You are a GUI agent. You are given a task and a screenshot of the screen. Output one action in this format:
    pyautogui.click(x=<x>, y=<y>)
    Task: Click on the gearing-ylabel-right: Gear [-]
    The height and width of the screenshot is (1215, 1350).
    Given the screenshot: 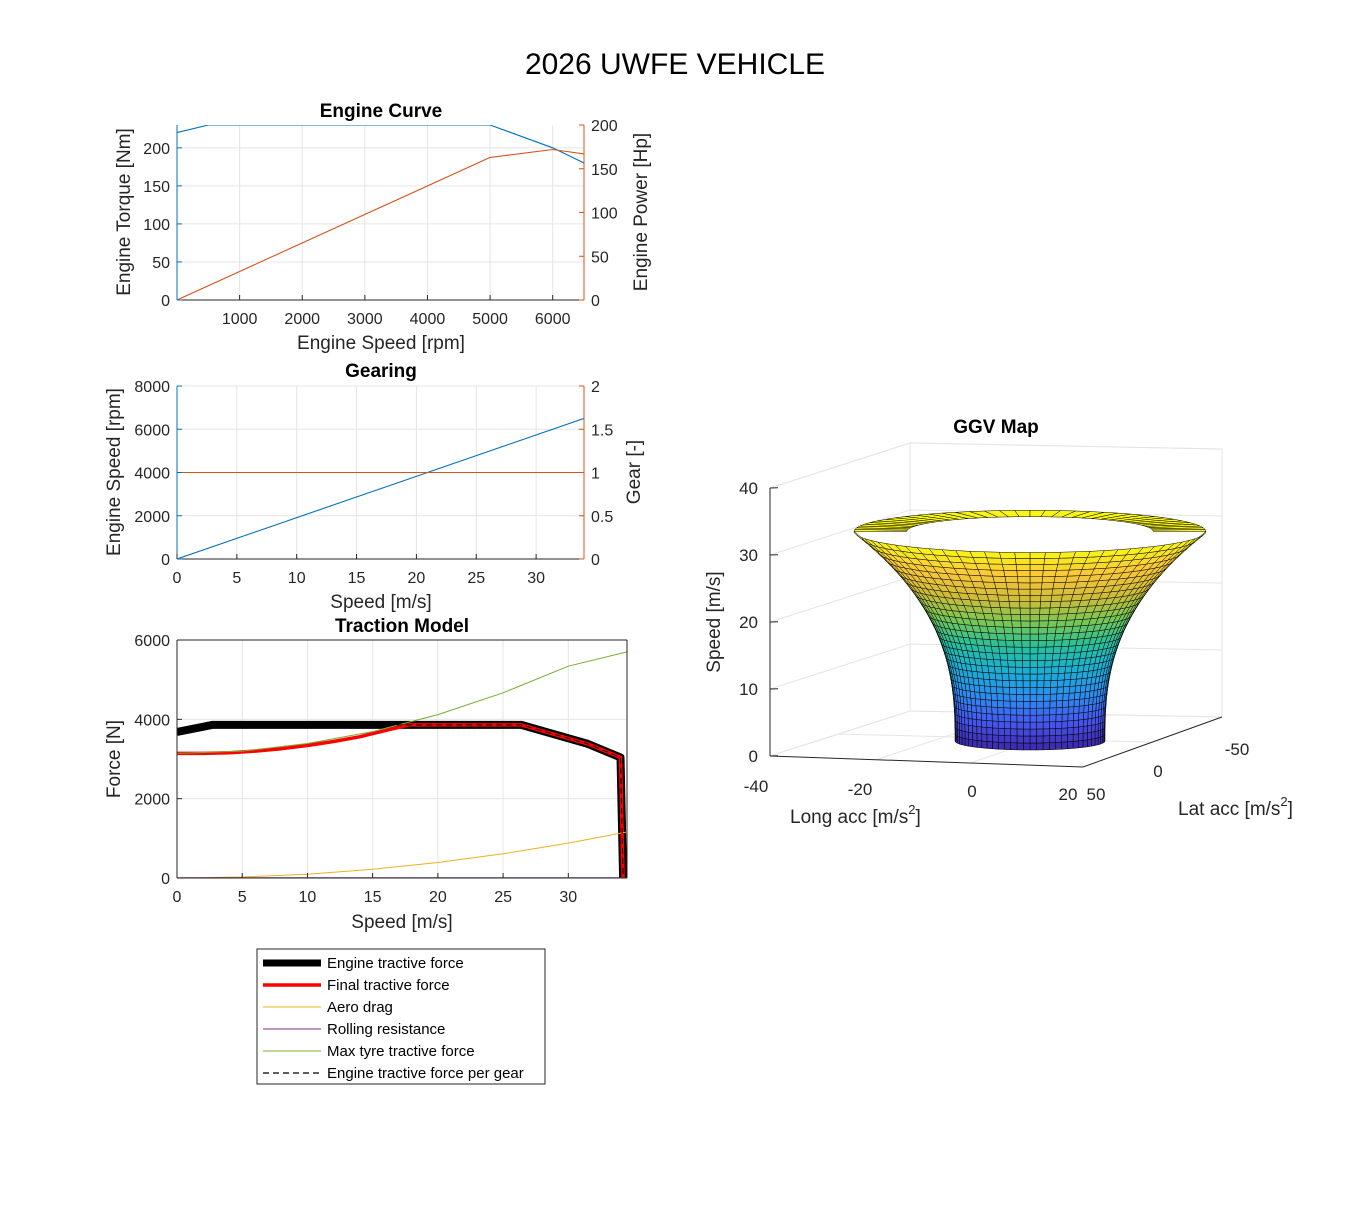 What is the action you would take?
    pyautogui.click(x=634, y=472)
    